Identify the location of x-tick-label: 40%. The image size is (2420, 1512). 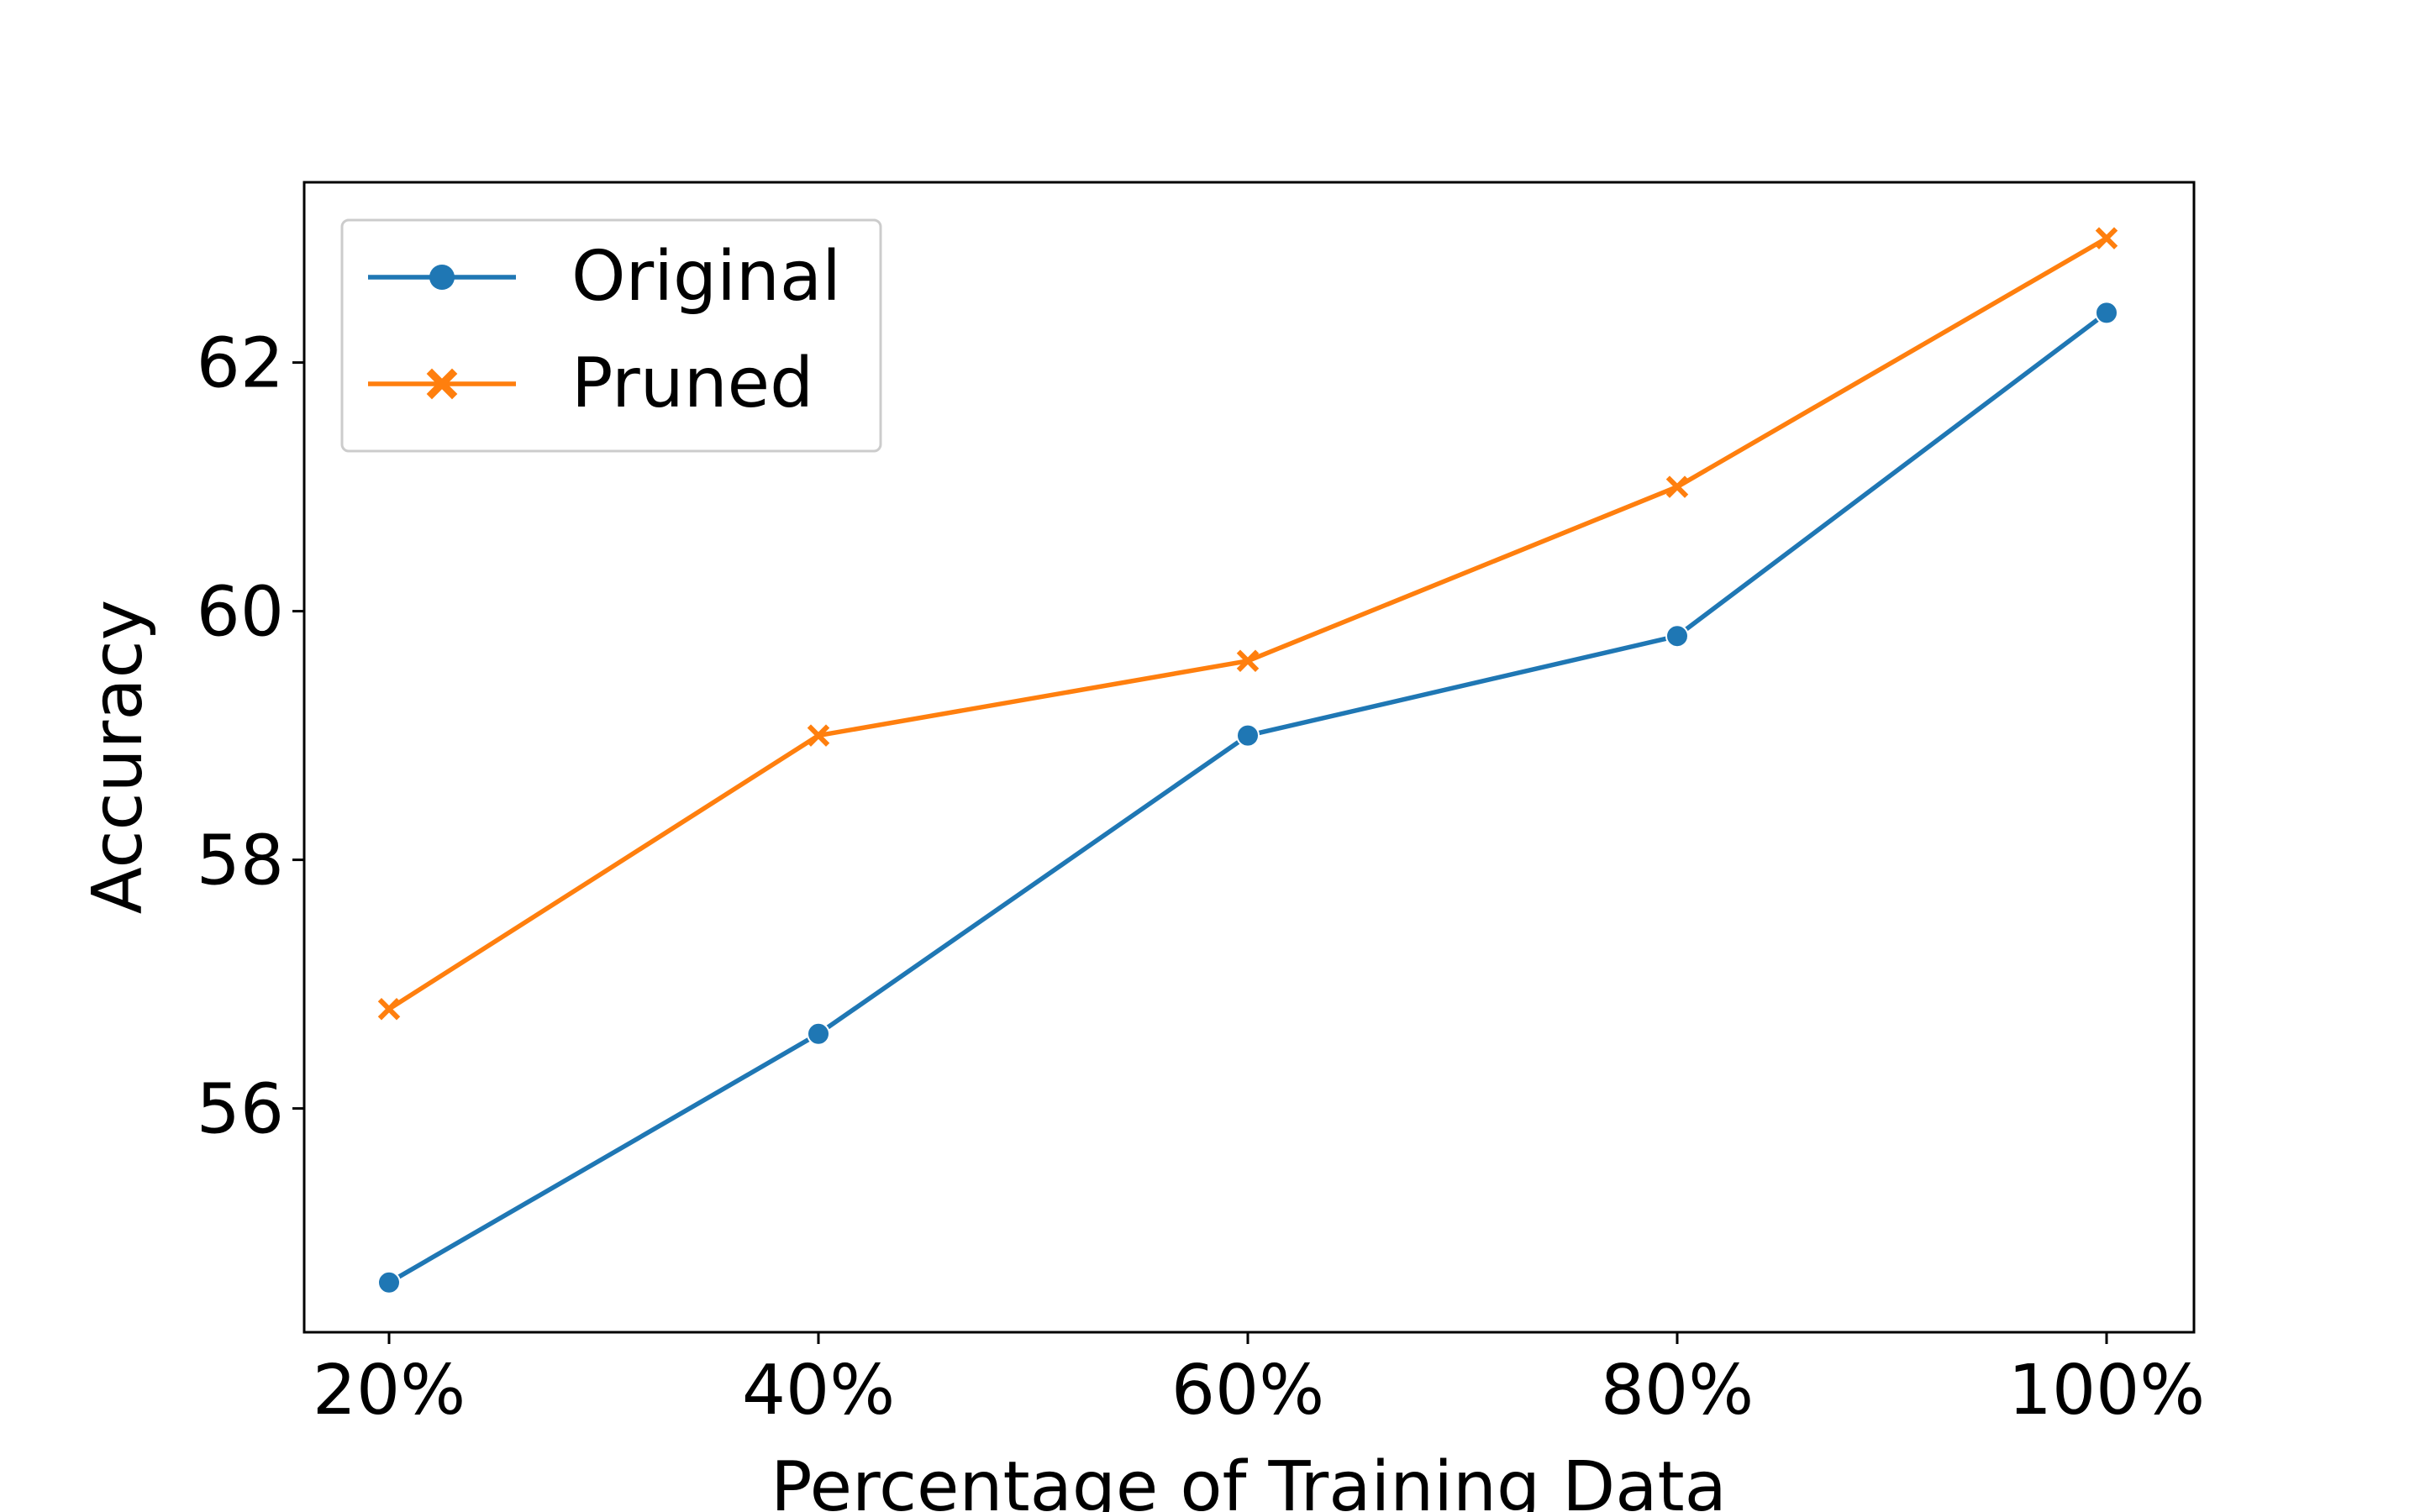
(818, 1391).